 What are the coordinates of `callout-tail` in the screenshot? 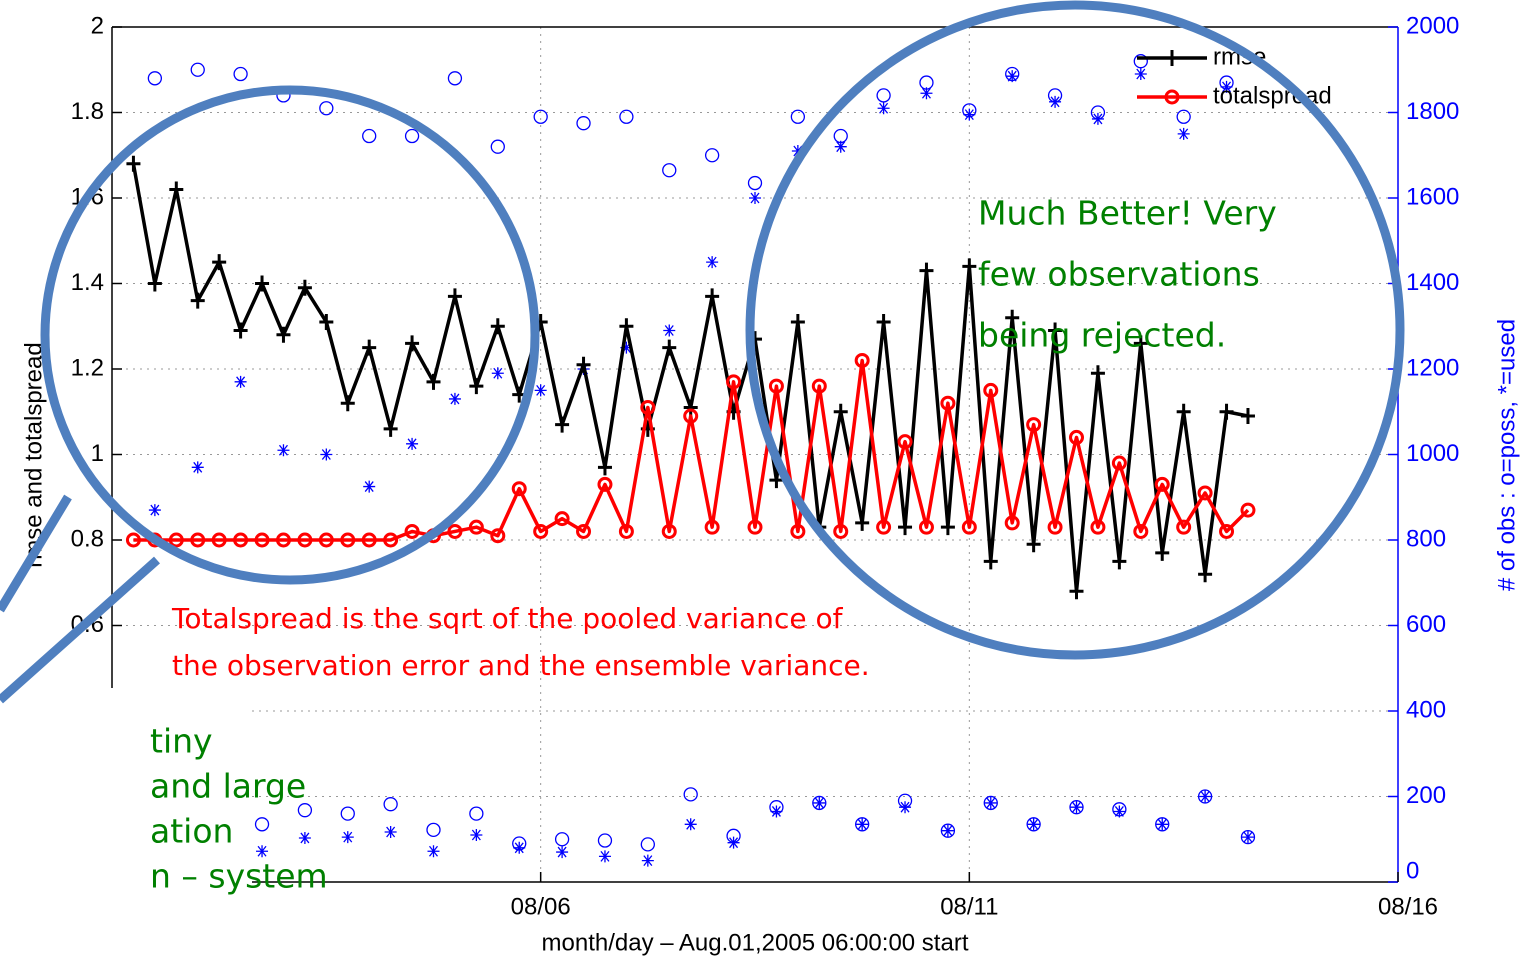 It's located at (80, 599).